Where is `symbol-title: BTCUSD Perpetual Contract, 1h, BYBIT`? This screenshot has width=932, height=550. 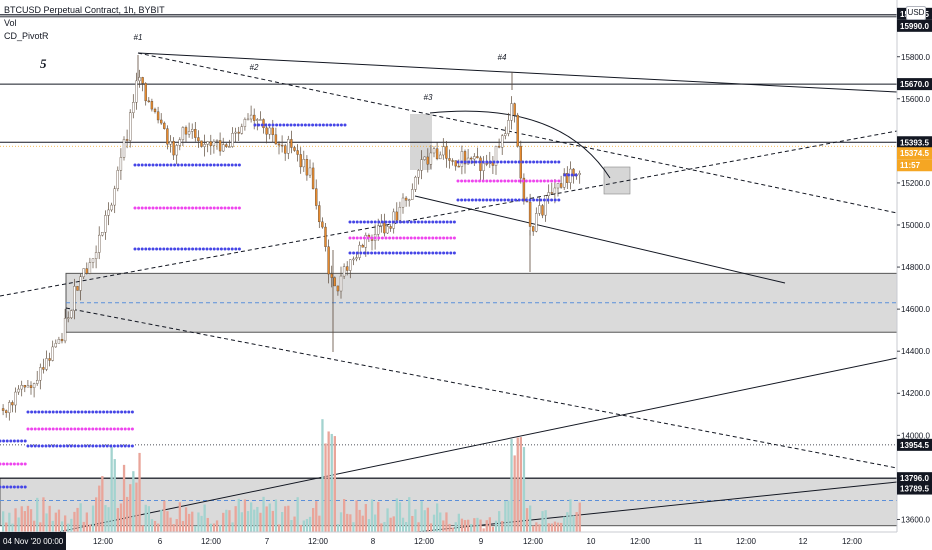 symbol-title: BTCUSD Perpetual Contract, 1h, BYBIT is located at coordinates (84, 10).